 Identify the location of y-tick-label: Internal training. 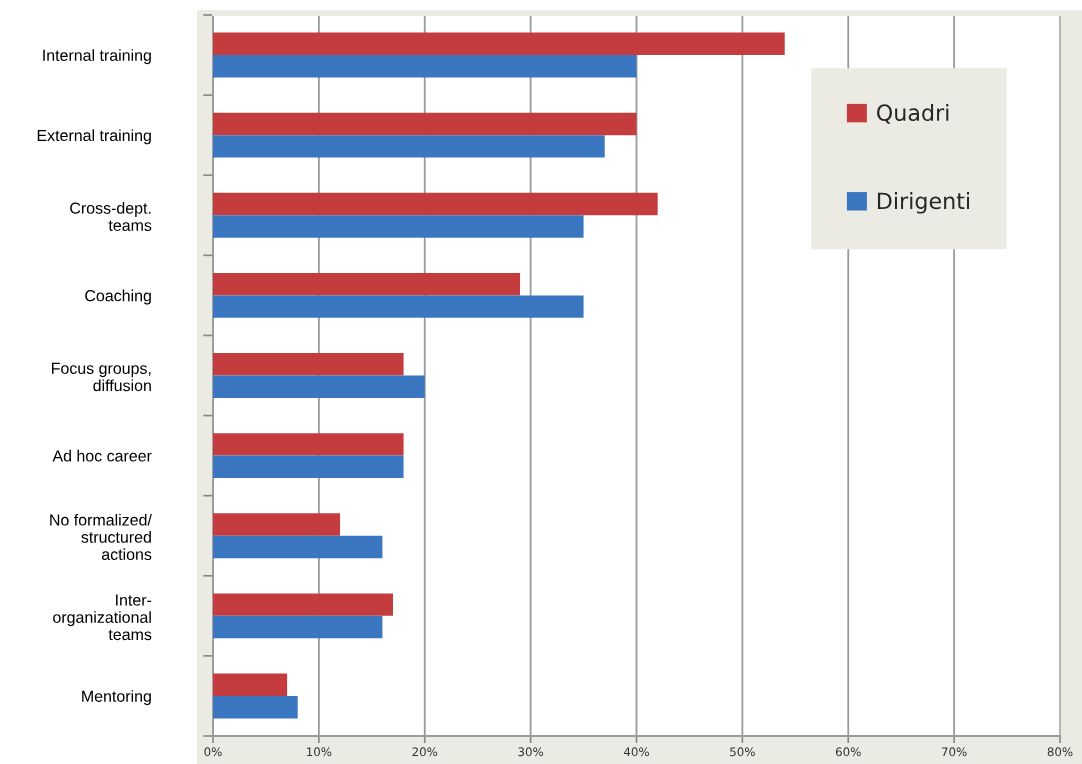
(97, 57).